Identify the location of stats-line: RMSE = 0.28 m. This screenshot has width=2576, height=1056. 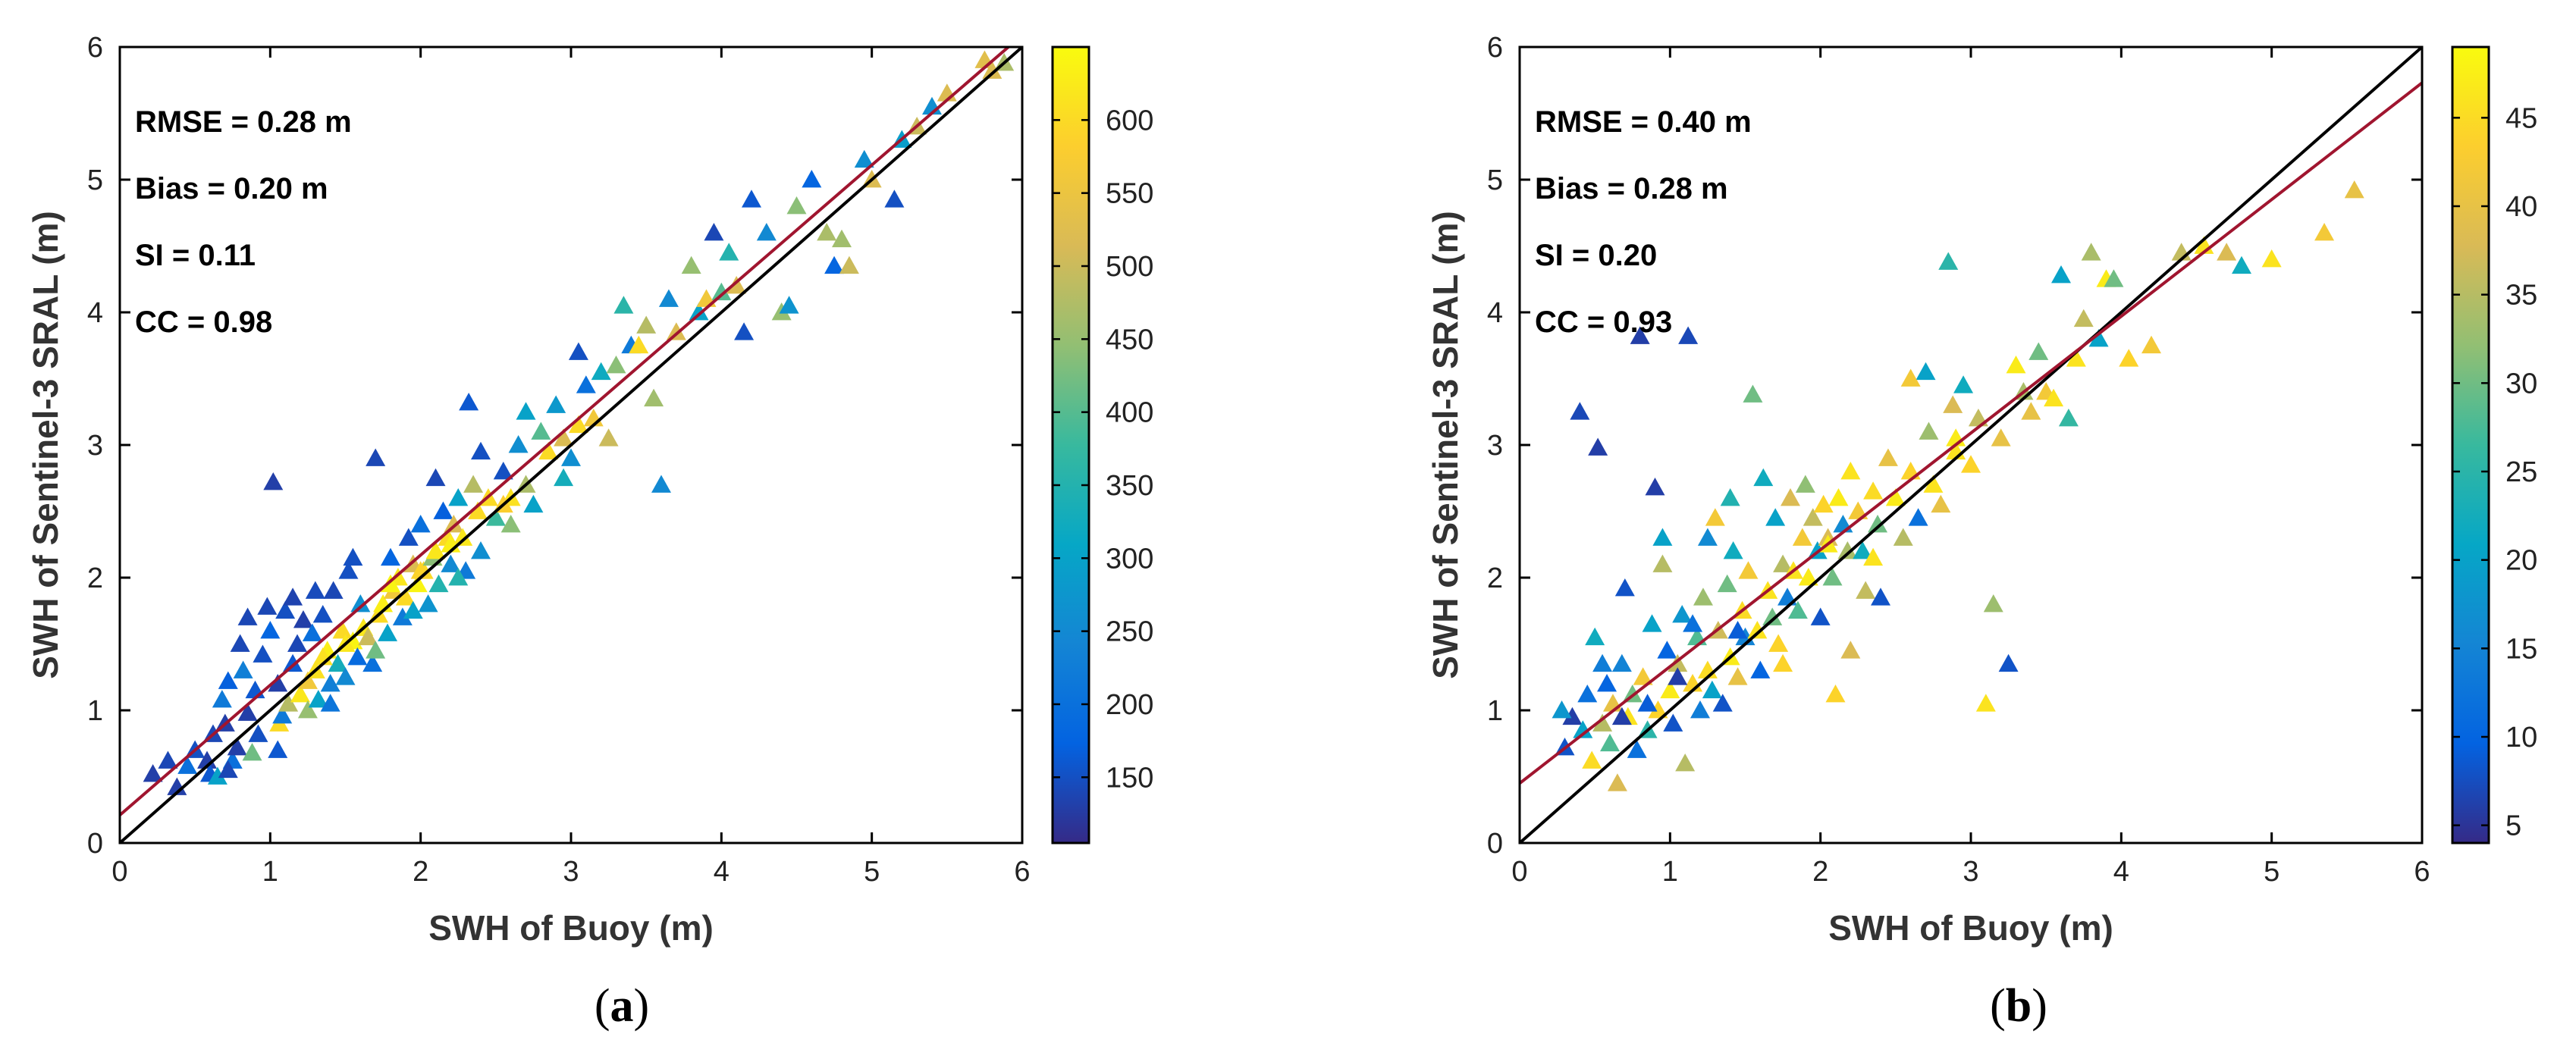
(243, 122).